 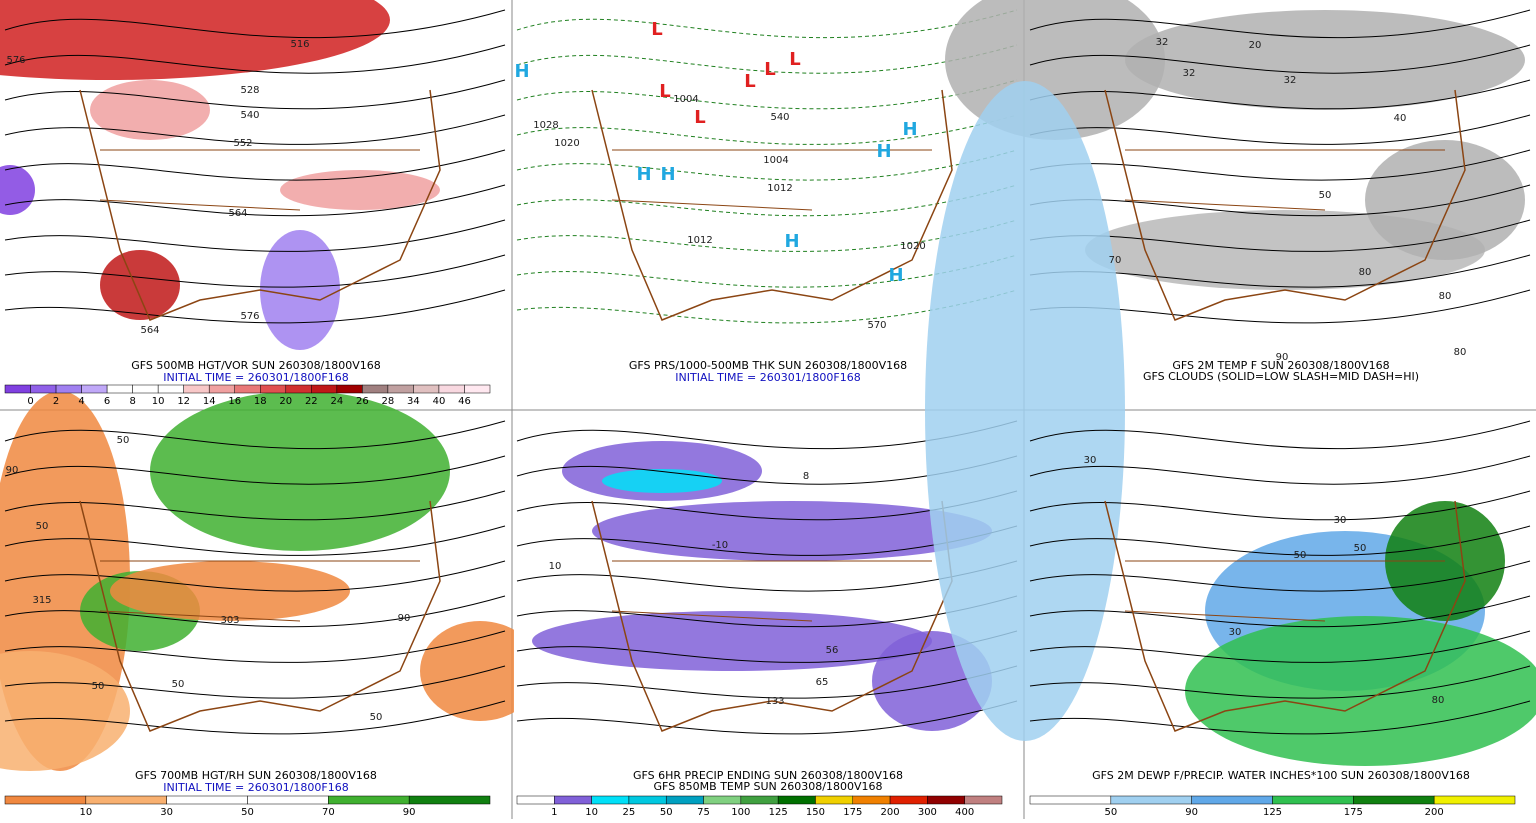 I want to click on colorbar-label: 34, so click(x=413, y=401).